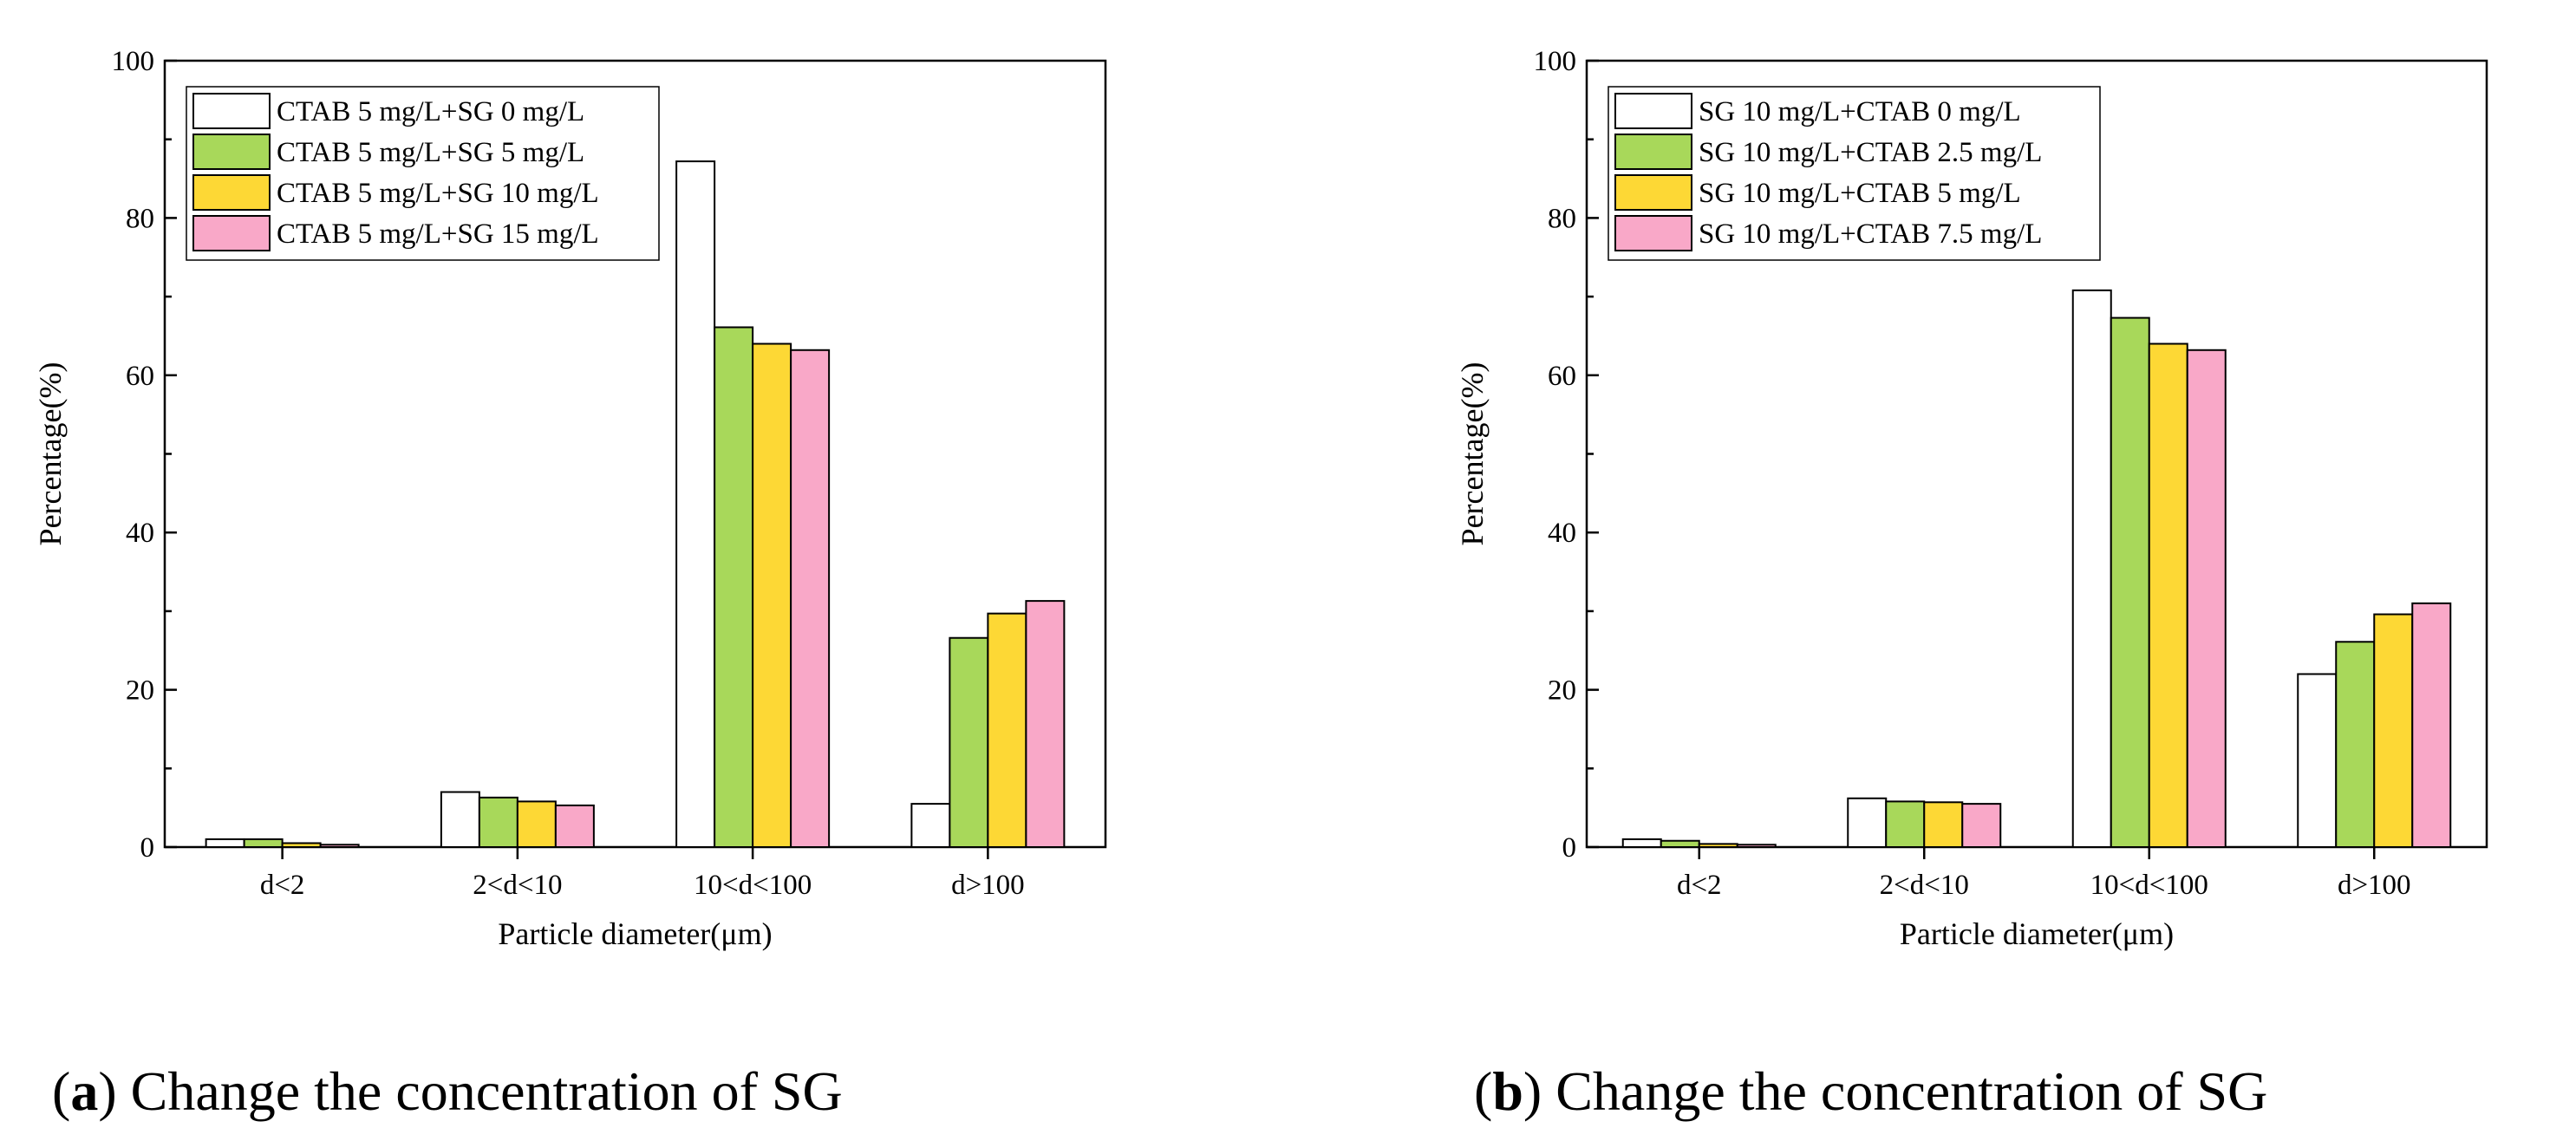 The image size is (2576, 1141). I want to click on legend-label: CTAB 5 mg/L+SG 5 mg/L, so click(431, 152).